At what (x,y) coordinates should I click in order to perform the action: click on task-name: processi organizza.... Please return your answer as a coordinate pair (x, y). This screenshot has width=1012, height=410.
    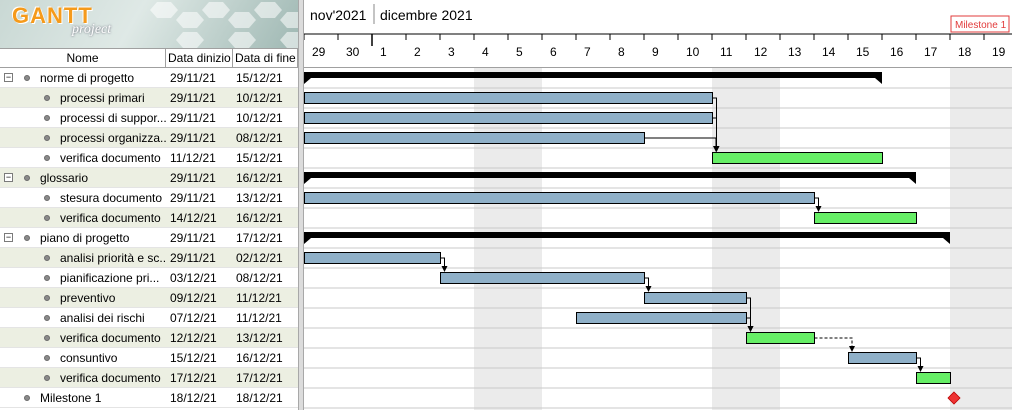
    Looking at the image, I should click on (113, 138).